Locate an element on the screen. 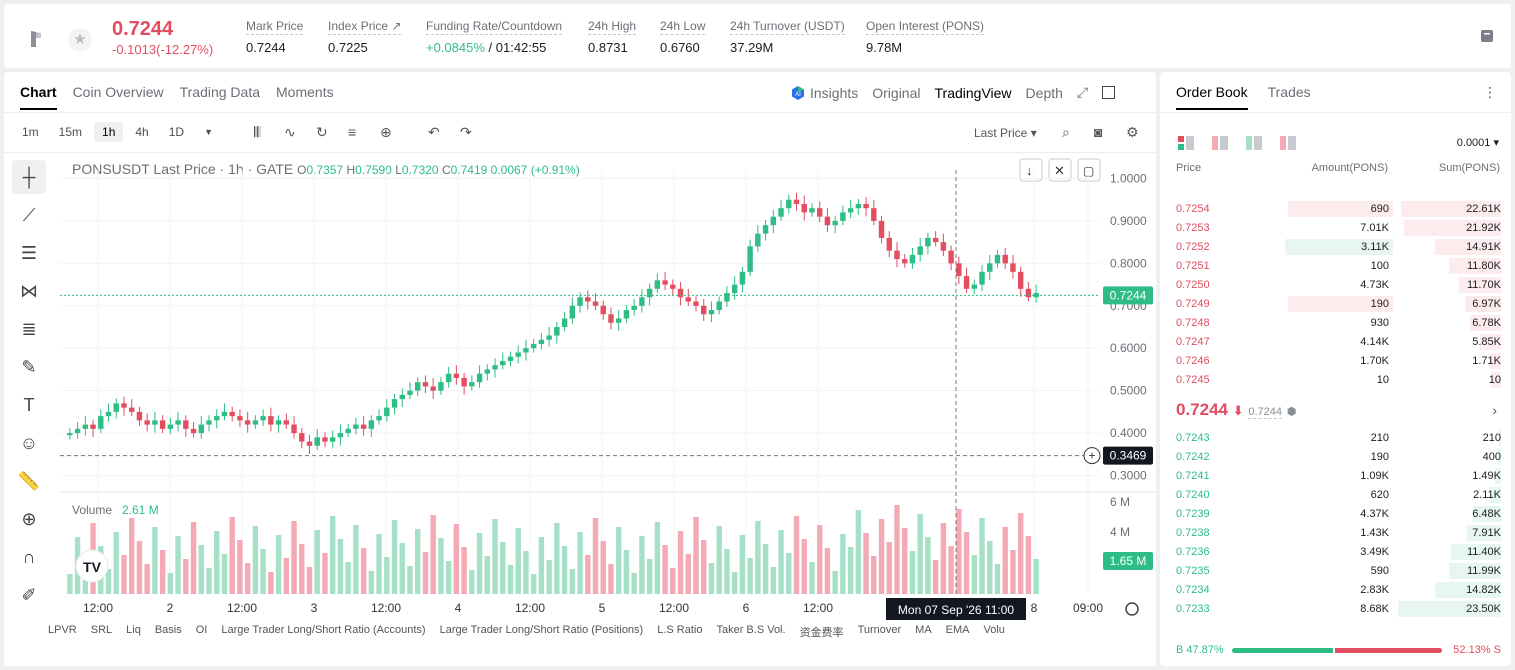  timeframe-1m: 1m is located at coordinates (30, 132).